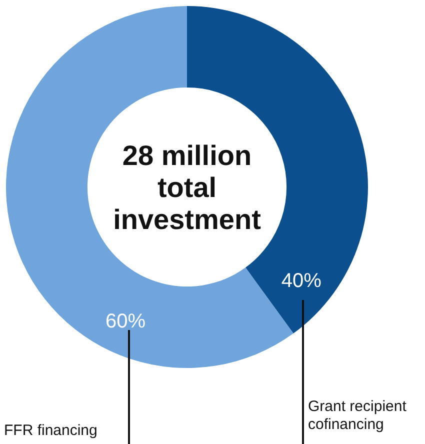  What do you see at coordinates (51, 431) in the screenshot?
I see `slice-label: FFR financing` at bounding box center [51, 431].